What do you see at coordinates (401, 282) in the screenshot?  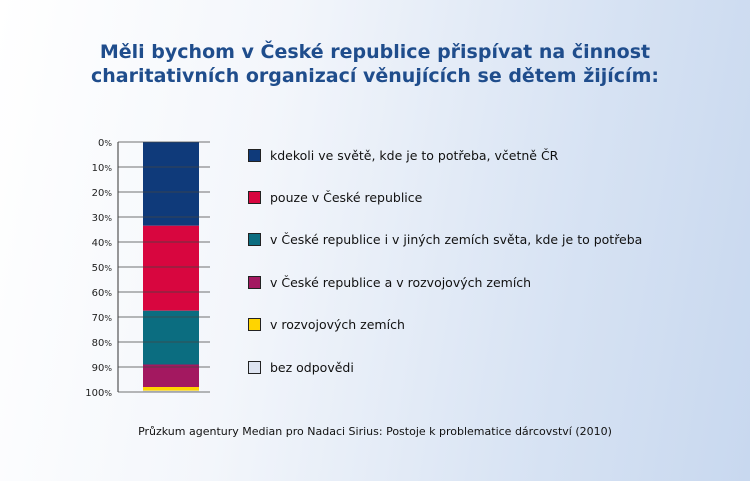 I see `legend-label: v České republice a v rozvojových zemích` at bounding box center [401, 282].